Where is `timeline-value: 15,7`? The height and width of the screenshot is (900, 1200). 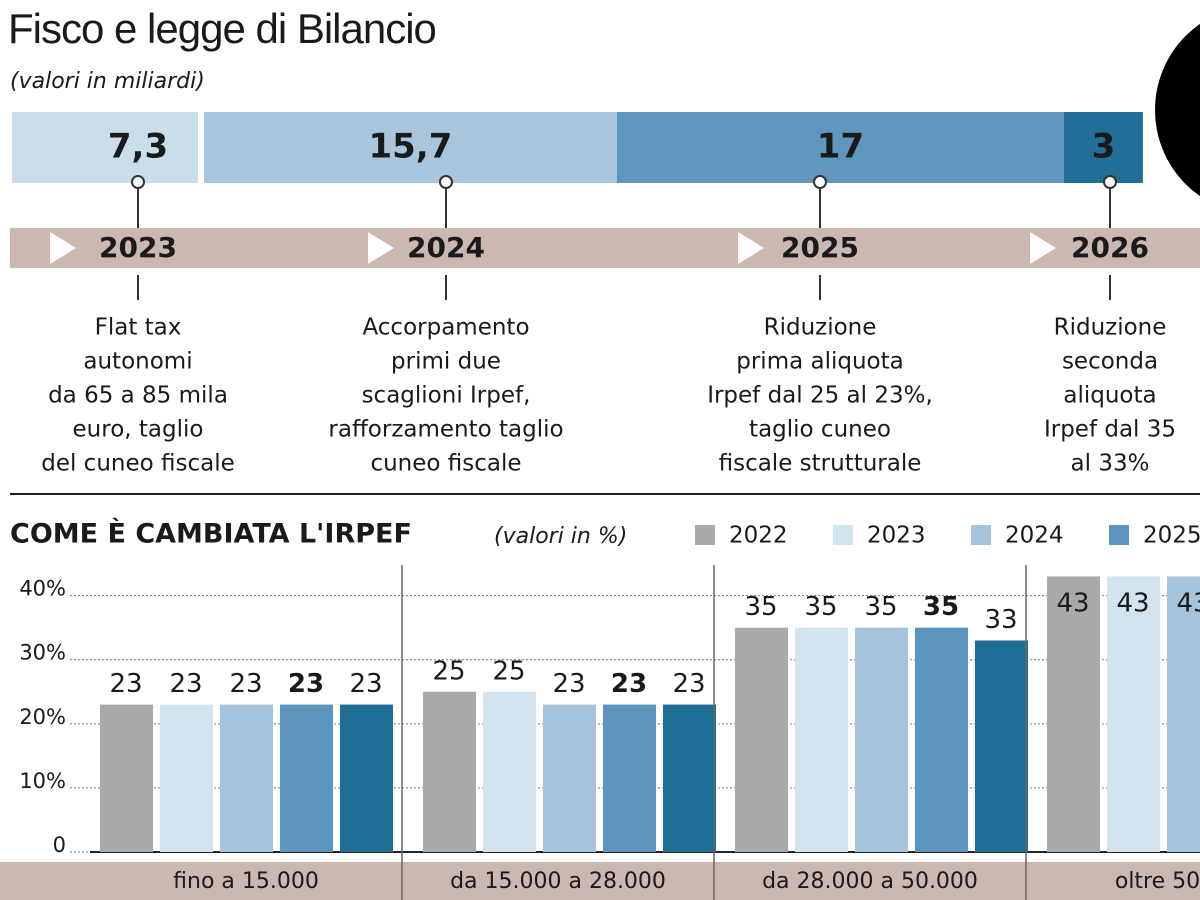 timeline-value: 15,7 is located at coordinates (410, 147).